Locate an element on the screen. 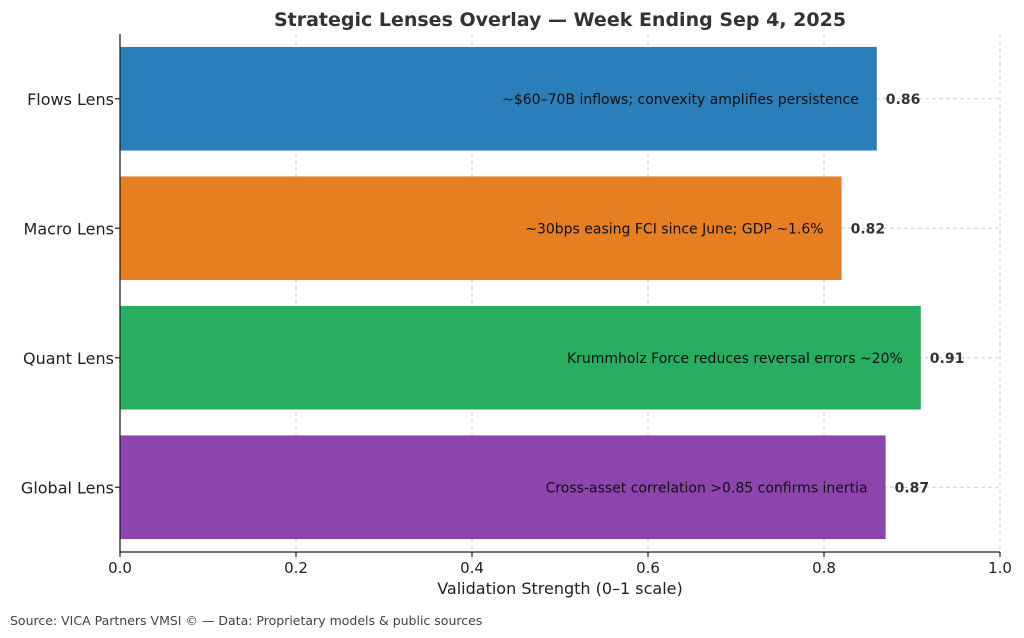 This screenshot has height=638, width=1024. bar-macro-lens is located at coordinates (481, 228).